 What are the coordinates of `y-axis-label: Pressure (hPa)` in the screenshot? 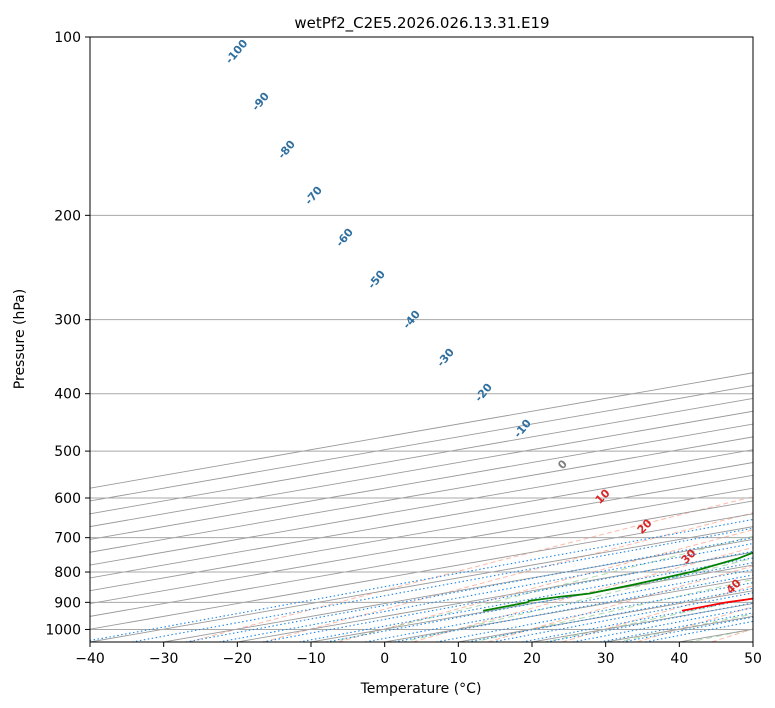 It's located at (20, 339).